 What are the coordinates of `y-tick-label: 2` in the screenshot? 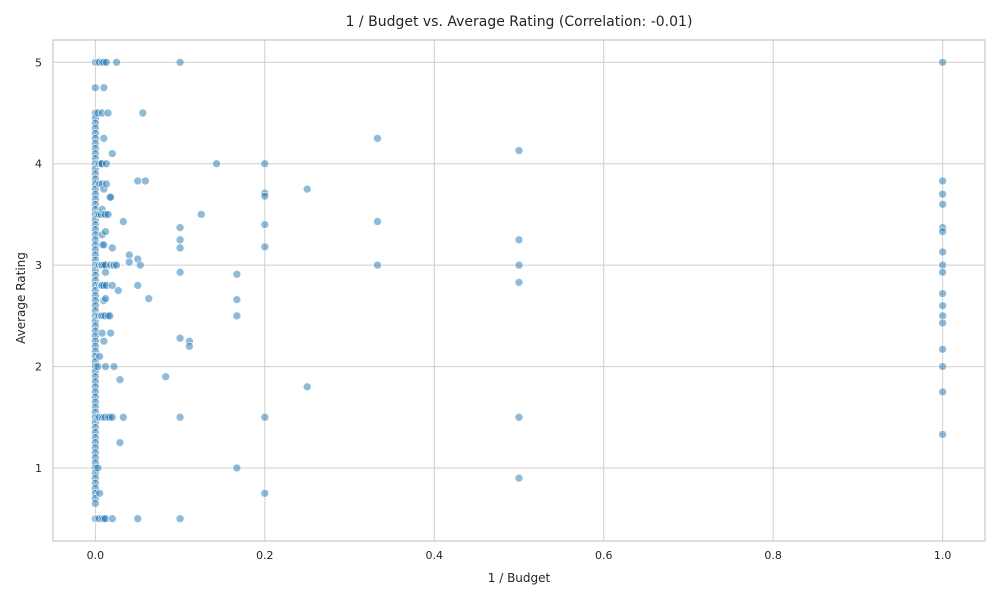 It's located at (38, 367).